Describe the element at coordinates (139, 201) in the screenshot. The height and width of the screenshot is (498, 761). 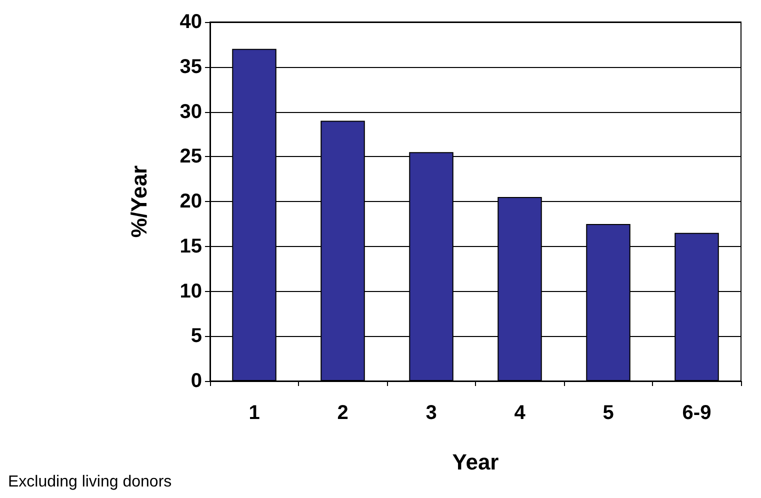
I see `y-axis-title: %/Year` at that location.